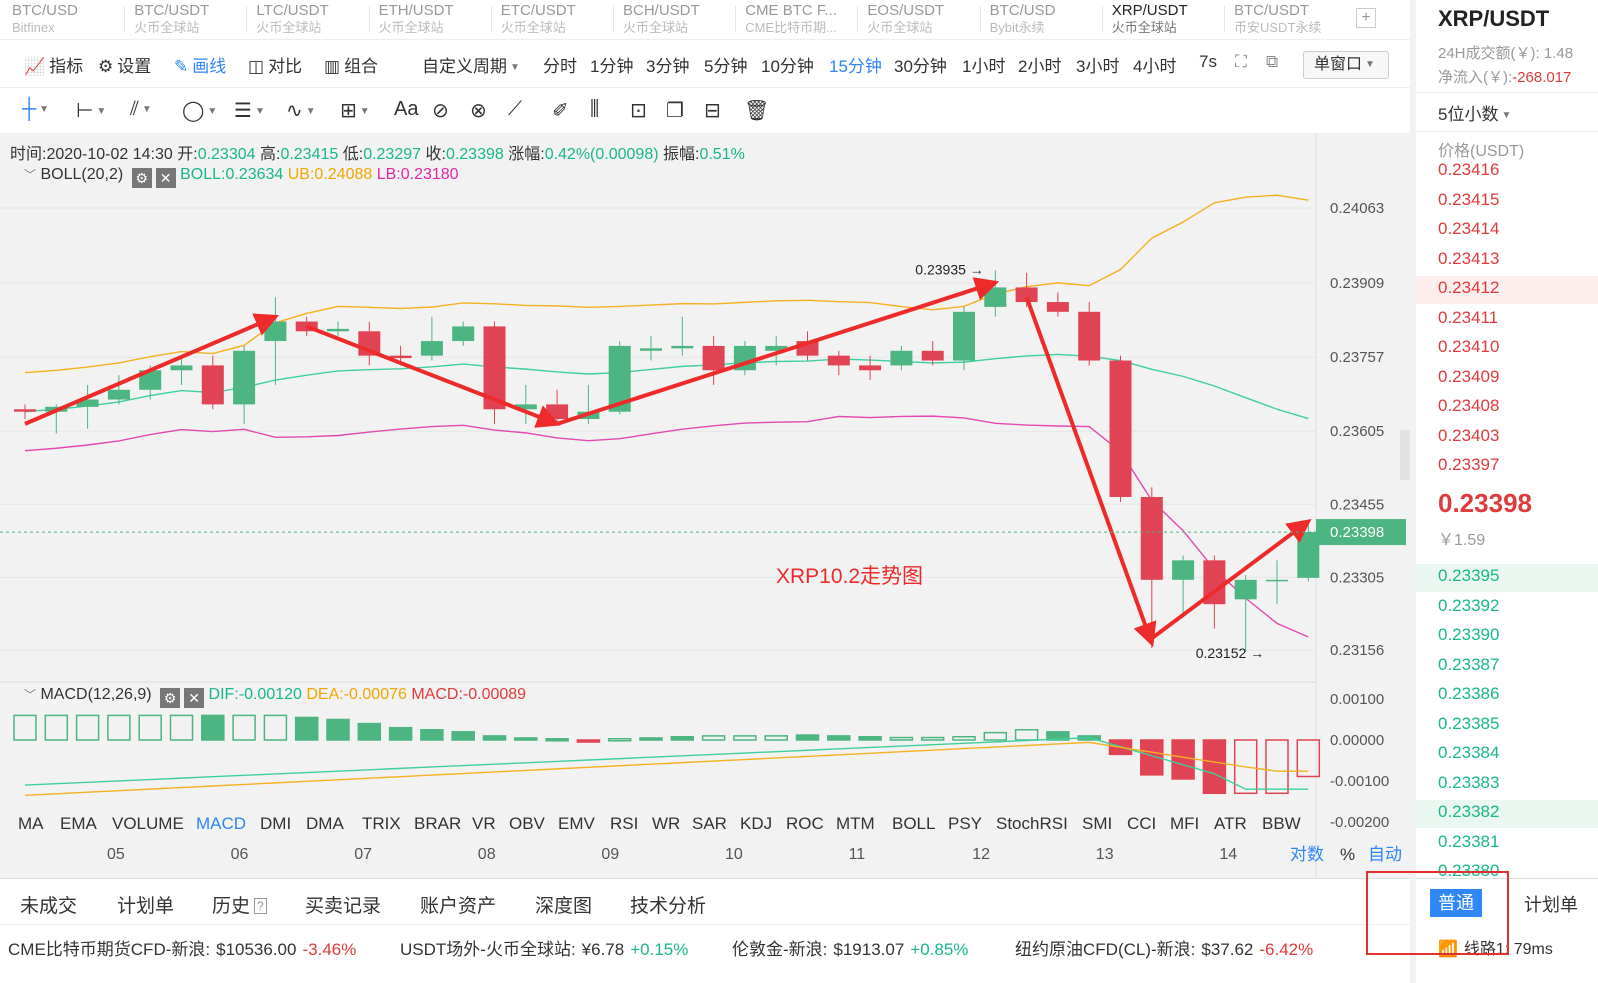 The width and height of the screenshot is (1598, 983). Describe the element at coordinates (1346, 65) in the screenshot. I see `window-mode-select: 单窗口 ▼` at that location.